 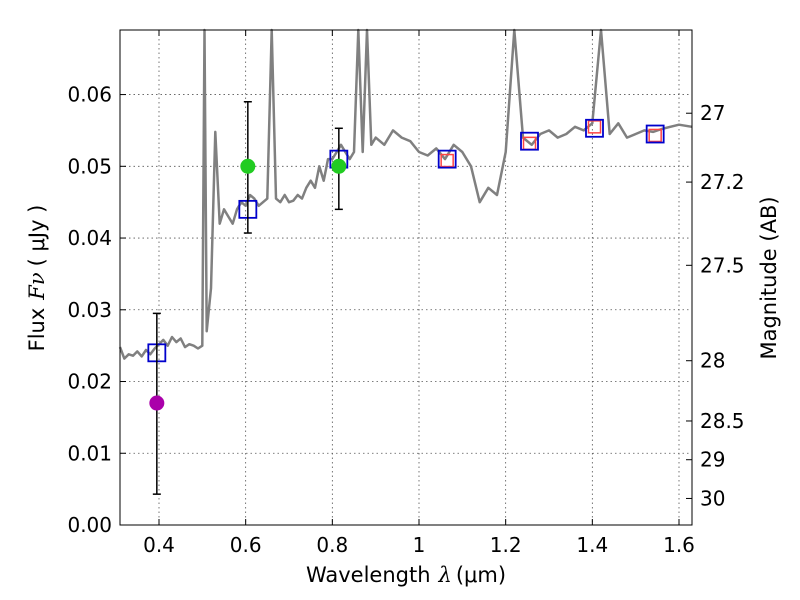 I want to click on x-tick-label: 0.4, so click(x=159, y=545).